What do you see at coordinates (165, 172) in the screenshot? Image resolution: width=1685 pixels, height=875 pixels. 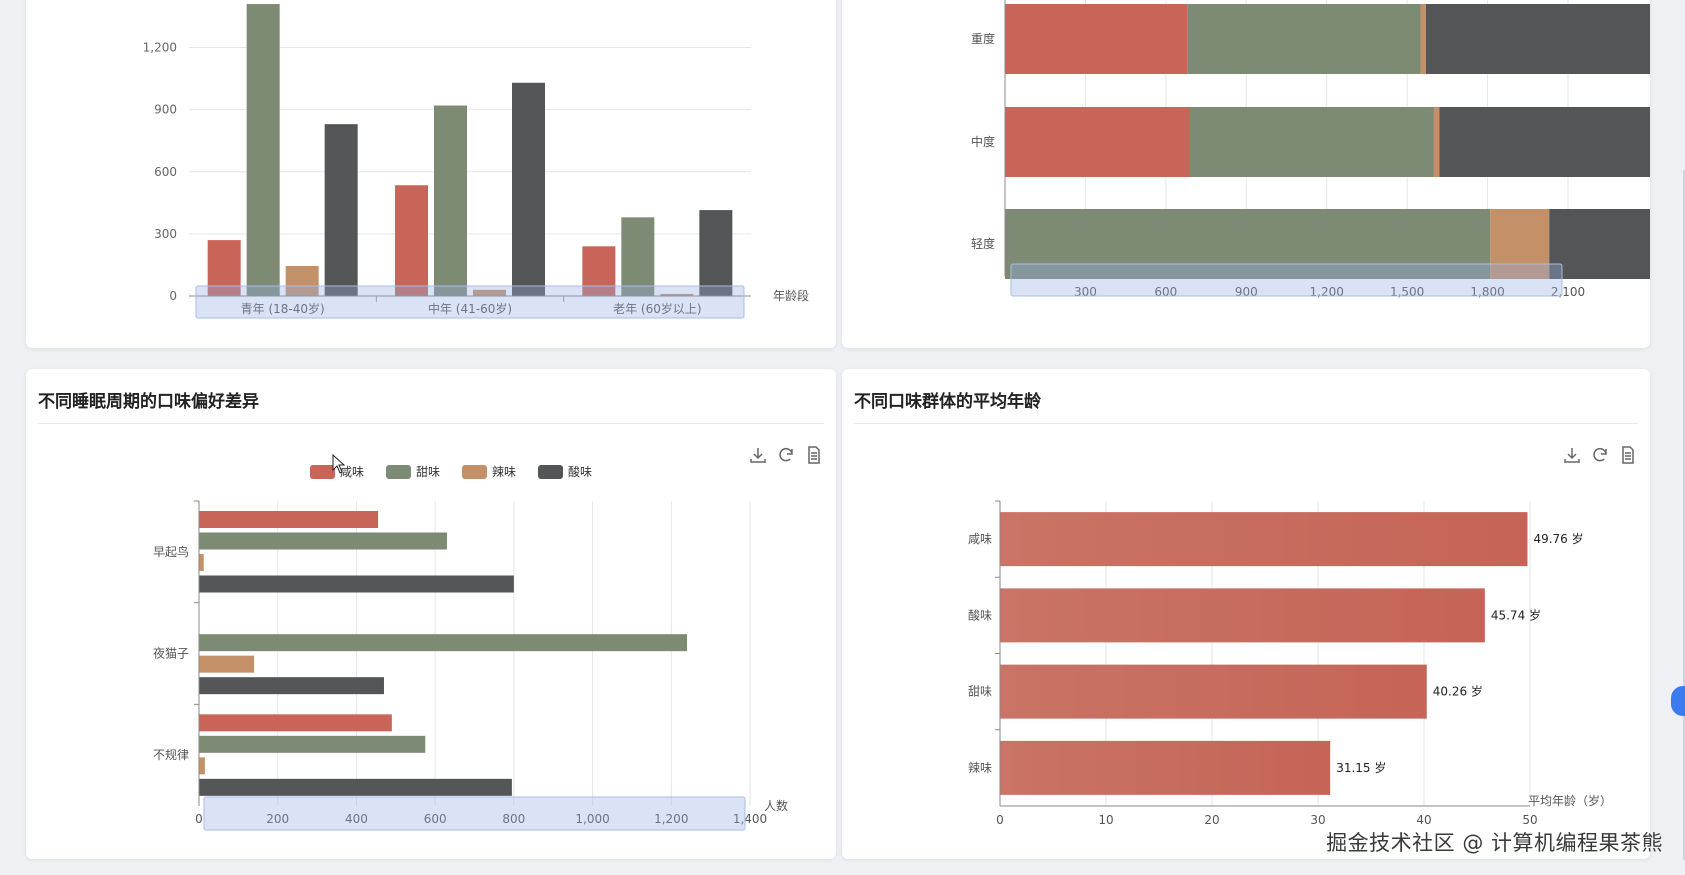 I see `y-tick-label: 600` at bounding box center [165, 172].